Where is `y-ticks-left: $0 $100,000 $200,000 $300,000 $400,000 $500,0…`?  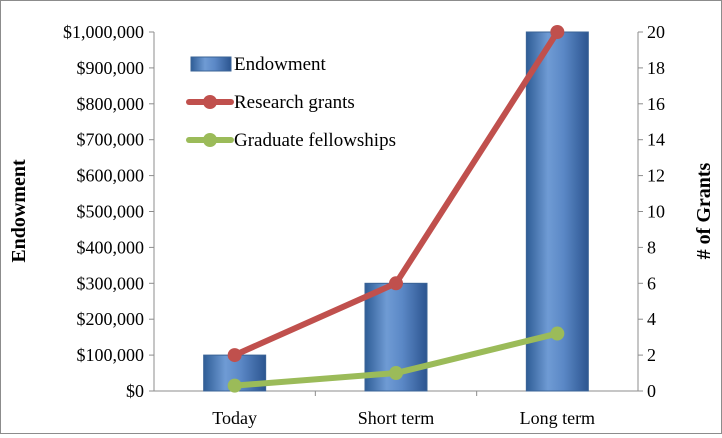
y-ticks-left: $0 $100,000 $200,000 $300,000 $400,000 $500,0… is located at coordinates (108, 211).